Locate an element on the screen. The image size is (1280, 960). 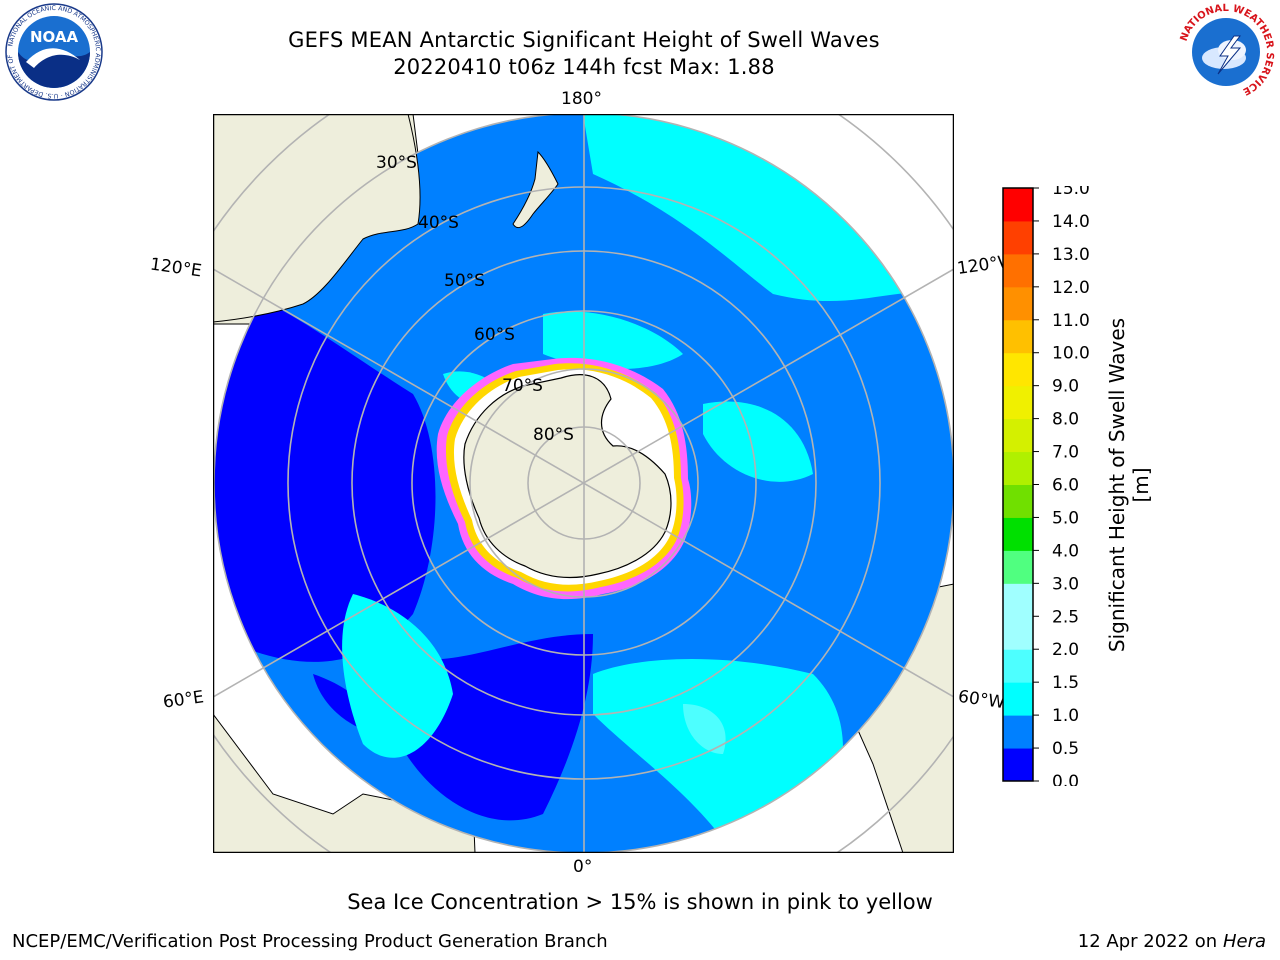
colorbar-tick-label: 13.0 is located at coordinates (1071, 255).